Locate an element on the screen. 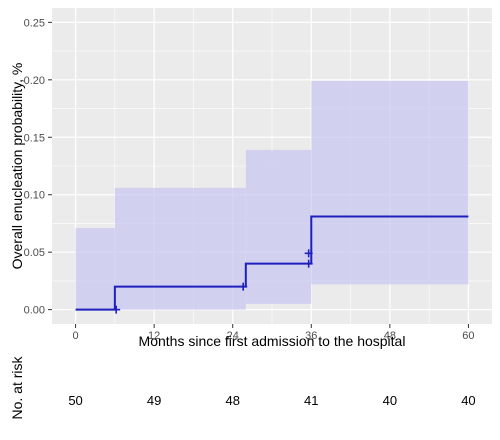  y-tick-label: 0.10 is located at coordinates (34, 196).